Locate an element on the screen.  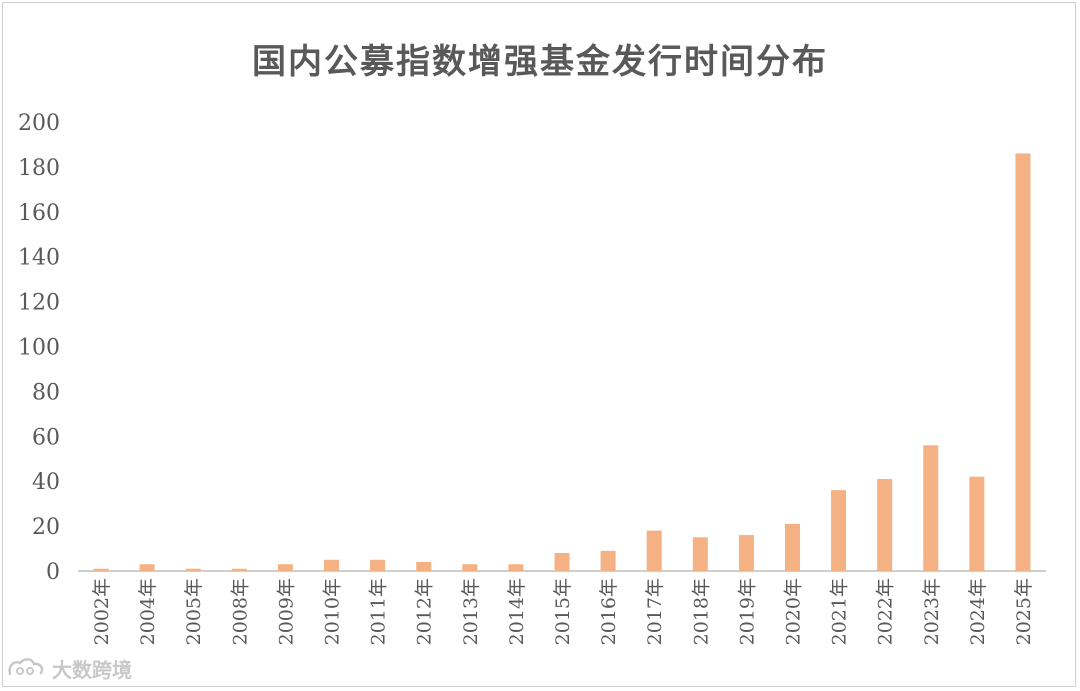
y-tick-label: 200 is located at coordinates (39, 123).